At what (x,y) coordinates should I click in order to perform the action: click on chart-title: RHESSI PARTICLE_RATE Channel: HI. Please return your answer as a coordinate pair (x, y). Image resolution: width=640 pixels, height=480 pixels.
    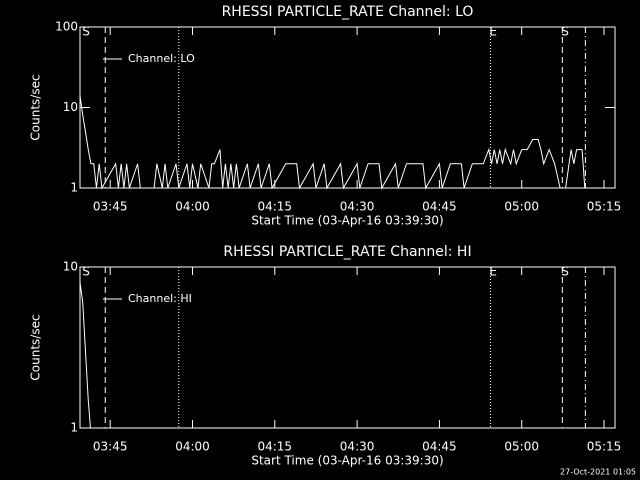
    Looking at the image, I should click on (347, 252).